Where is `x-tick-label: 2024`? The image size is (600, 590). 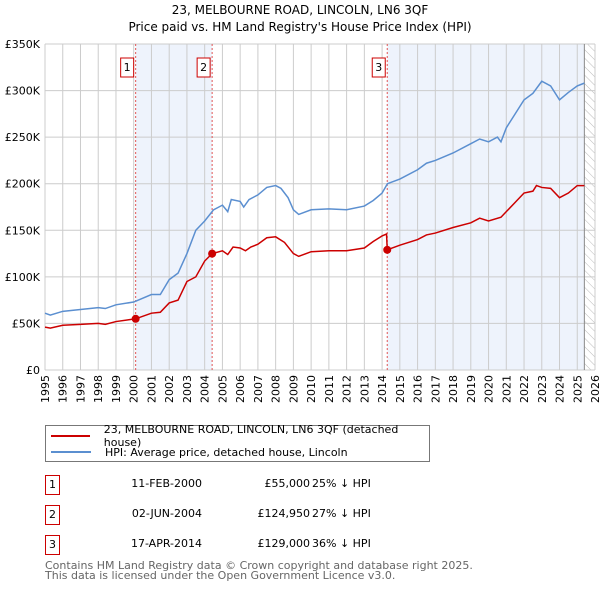
x-tick-label: 2024 is located at coordinates (560, 389).